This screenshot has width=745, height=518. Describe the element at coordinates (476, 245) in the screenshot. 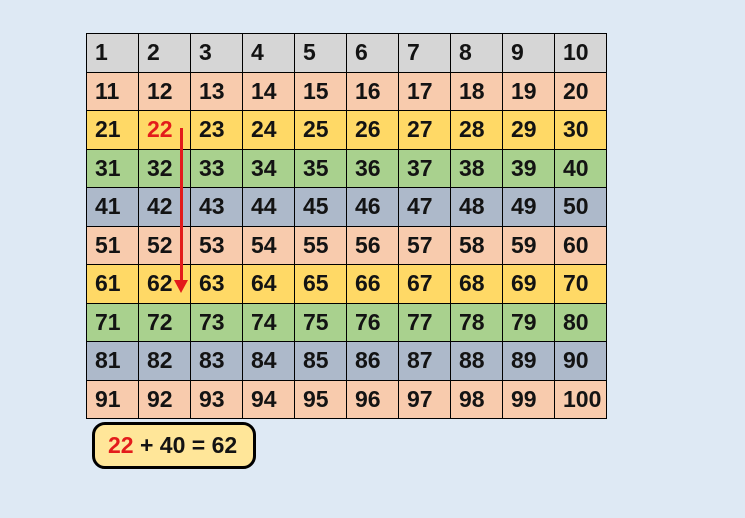

I see `grid-cell-58: 58` at that location.